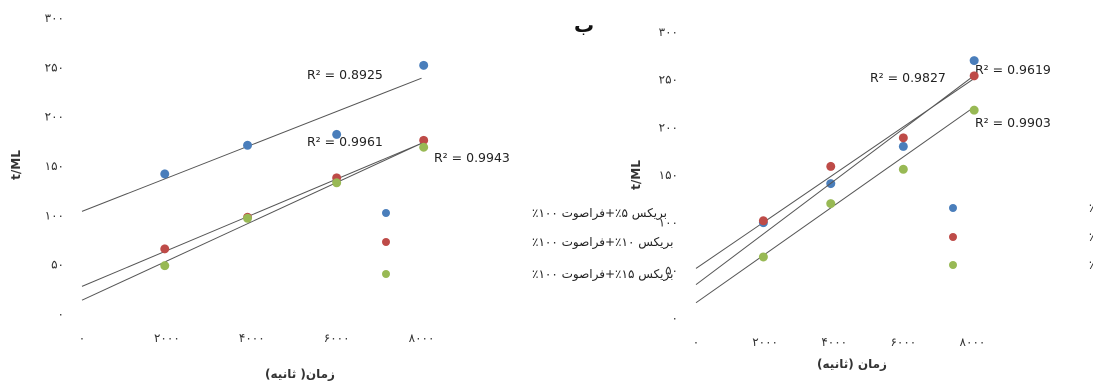 This screenshot has width=1093, height=383. Describe the element at coordinates (300, 374) in the screenshot. I see `x-axis-title: زمان( ثانیه)` at that location.